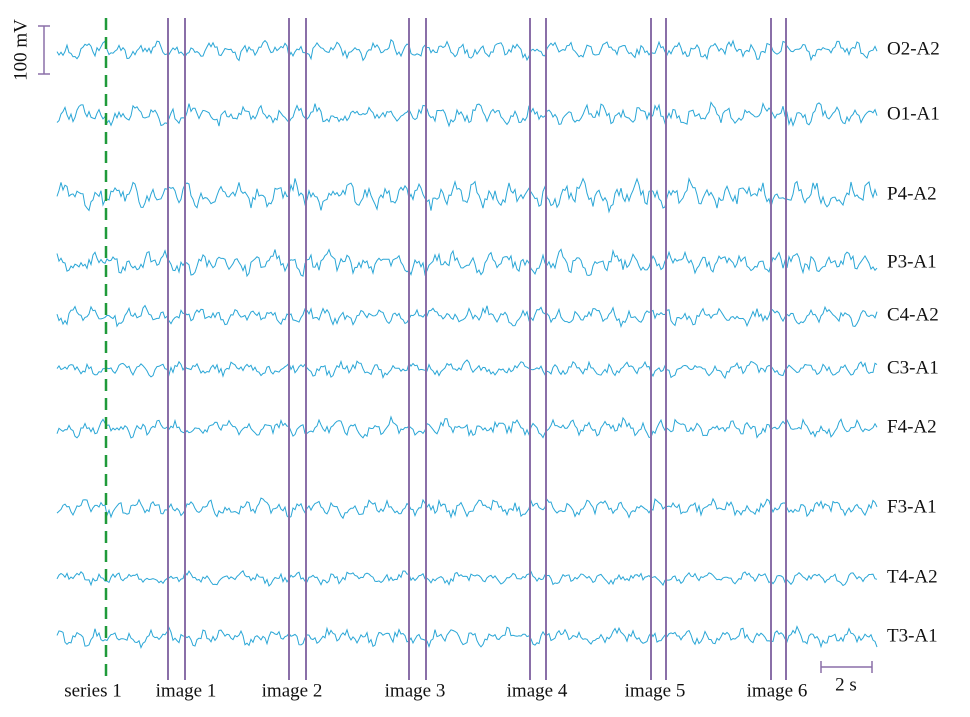  Describe the element at coordinates (912, 193) in the screenshot. I see `channel-label: P4-A2` at that location.